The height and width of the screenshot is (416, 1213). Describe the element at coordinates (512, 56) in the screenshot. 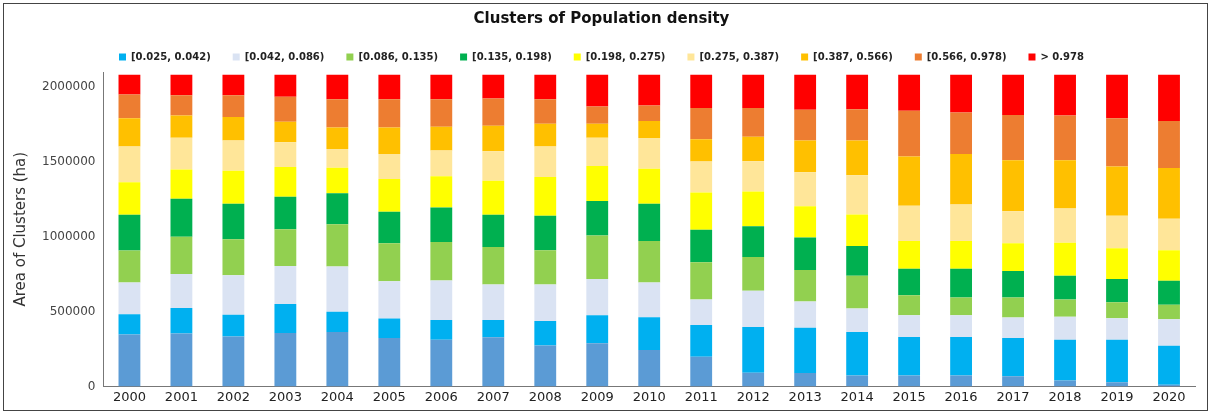

I see `legend-label: [0.135, 0.198)` at that location.